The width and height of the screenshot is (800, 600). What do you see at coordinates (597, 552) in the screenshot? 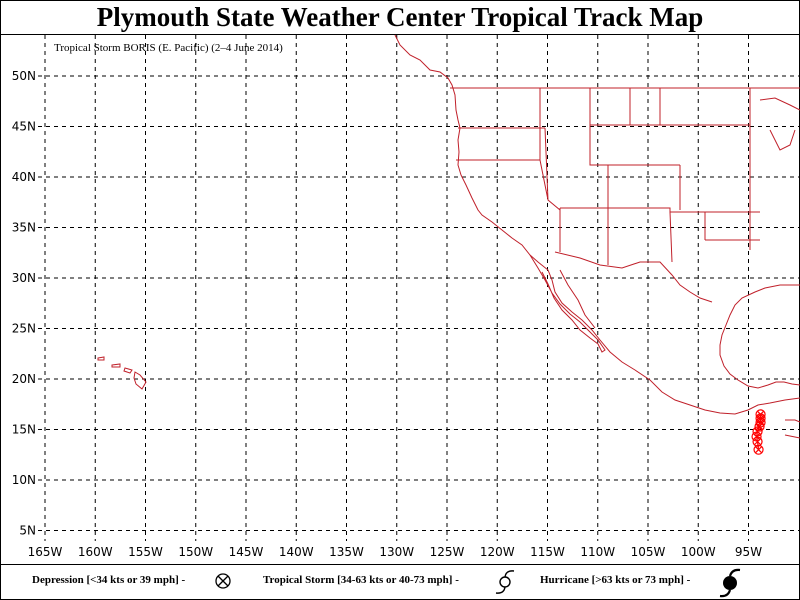
I see `lon-label: 110W` at bounding box center [597, 552].